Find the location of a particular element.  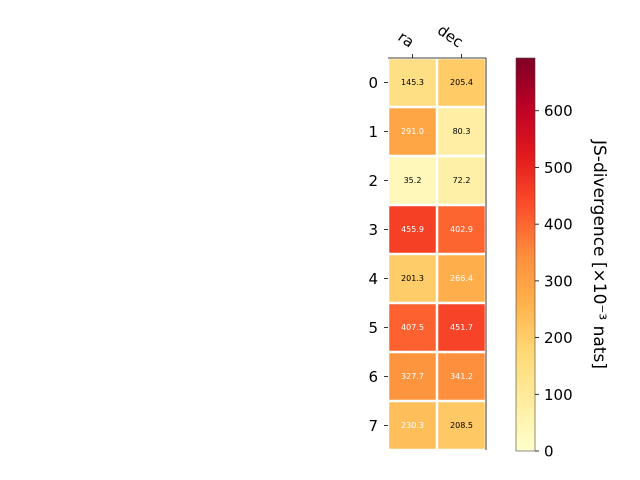

cell-value-label: 327.7 is located at coordinates (412, 376).